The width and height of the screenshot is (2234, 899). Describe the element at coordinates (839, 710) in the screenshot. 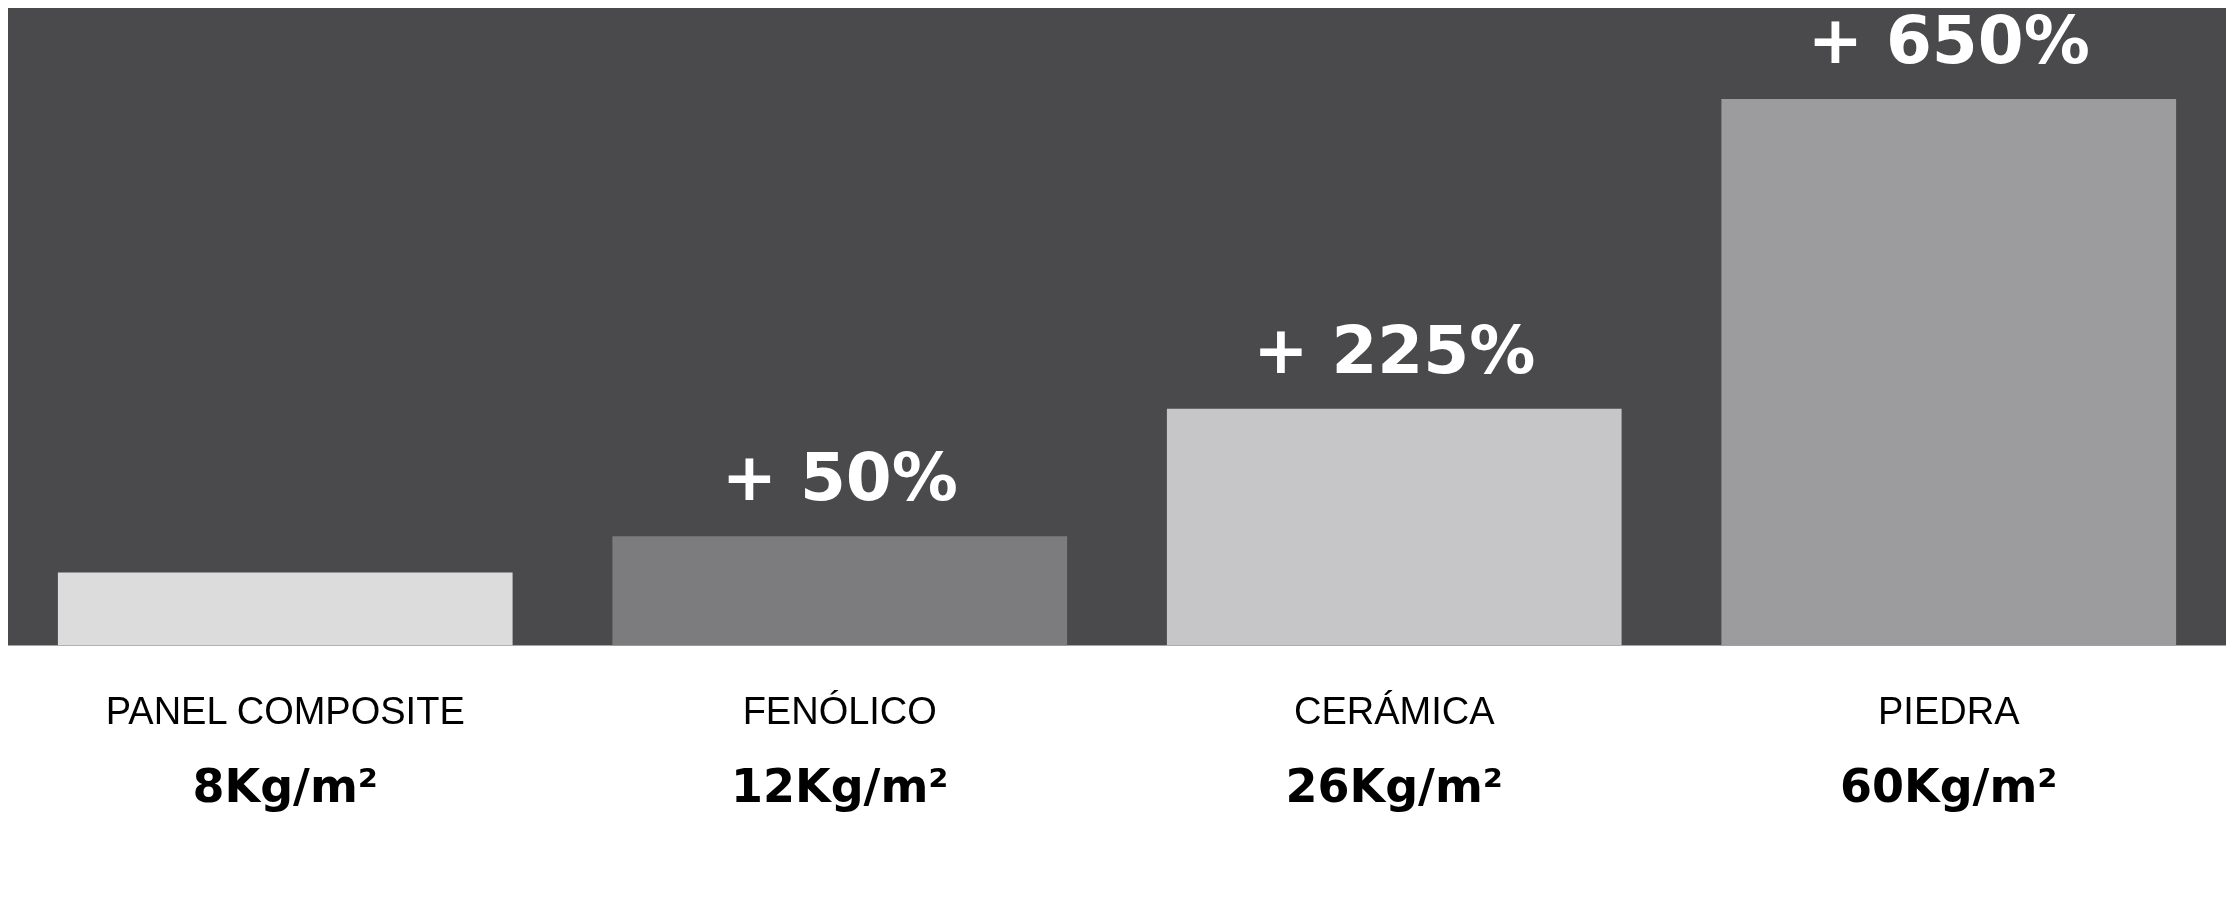

I see `x-tick-label: FENÓLICO` at that location.